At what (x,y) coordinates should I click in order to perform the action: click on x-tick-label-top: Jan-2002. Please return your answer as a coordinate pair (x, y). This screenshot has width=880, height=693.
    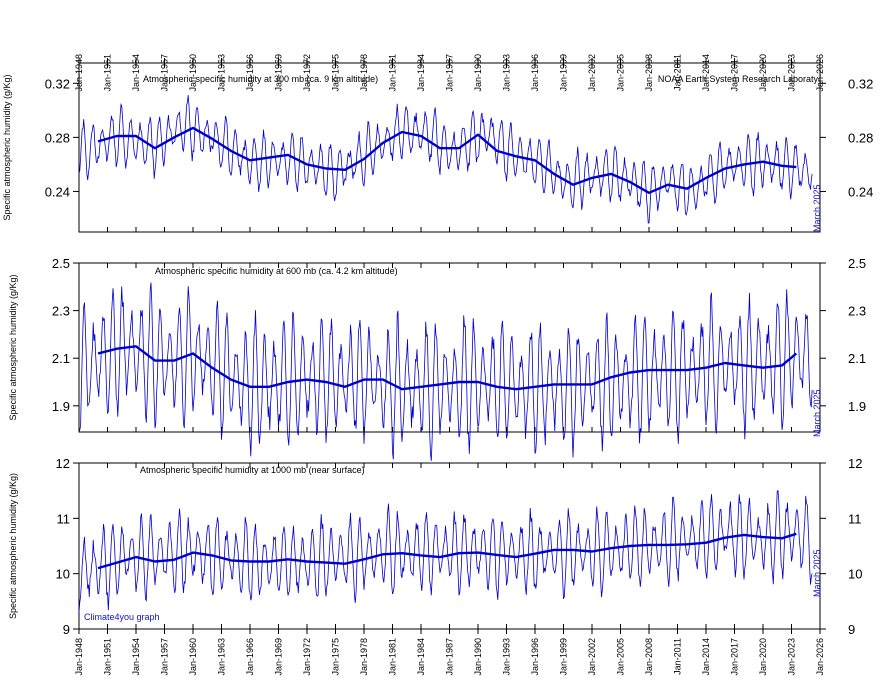
    Looking at the image, I should click on (592, 73).